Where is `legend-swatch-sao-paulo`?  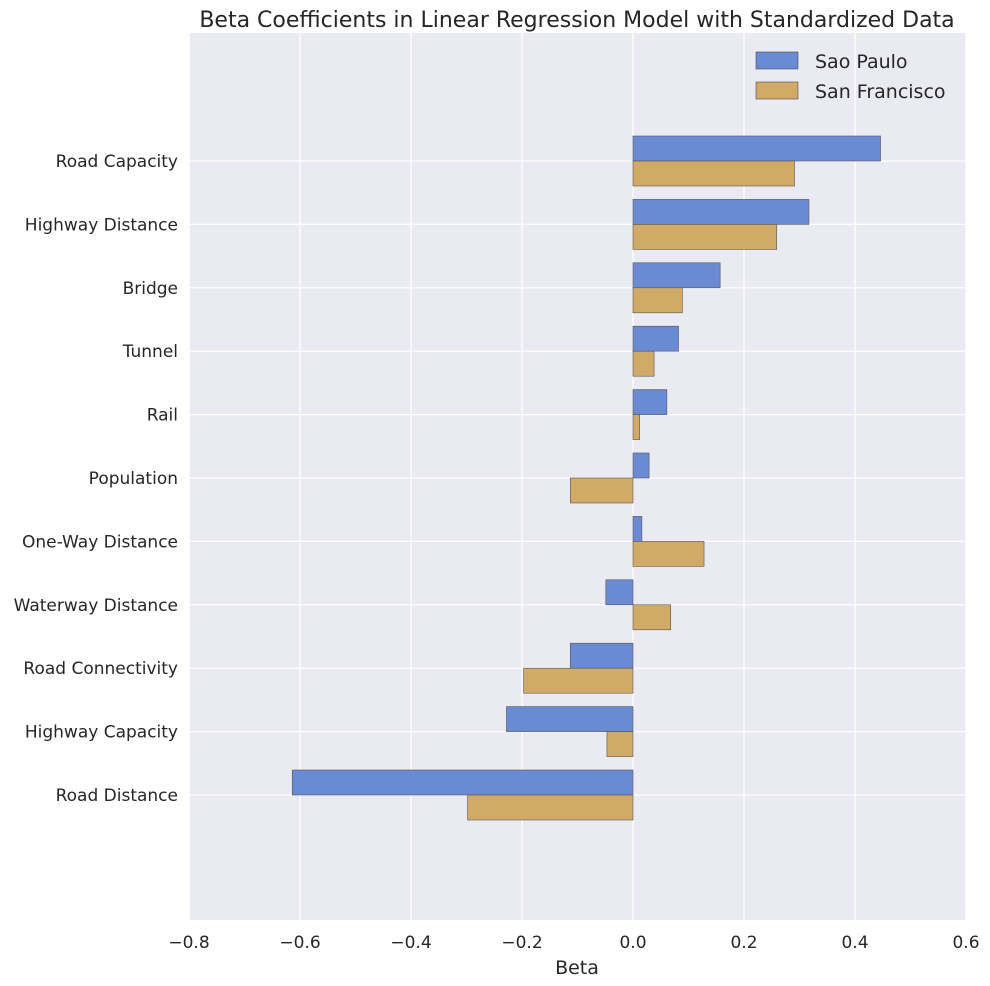
legend-swatch-sao-paulo is located at coordinates (777, 60).